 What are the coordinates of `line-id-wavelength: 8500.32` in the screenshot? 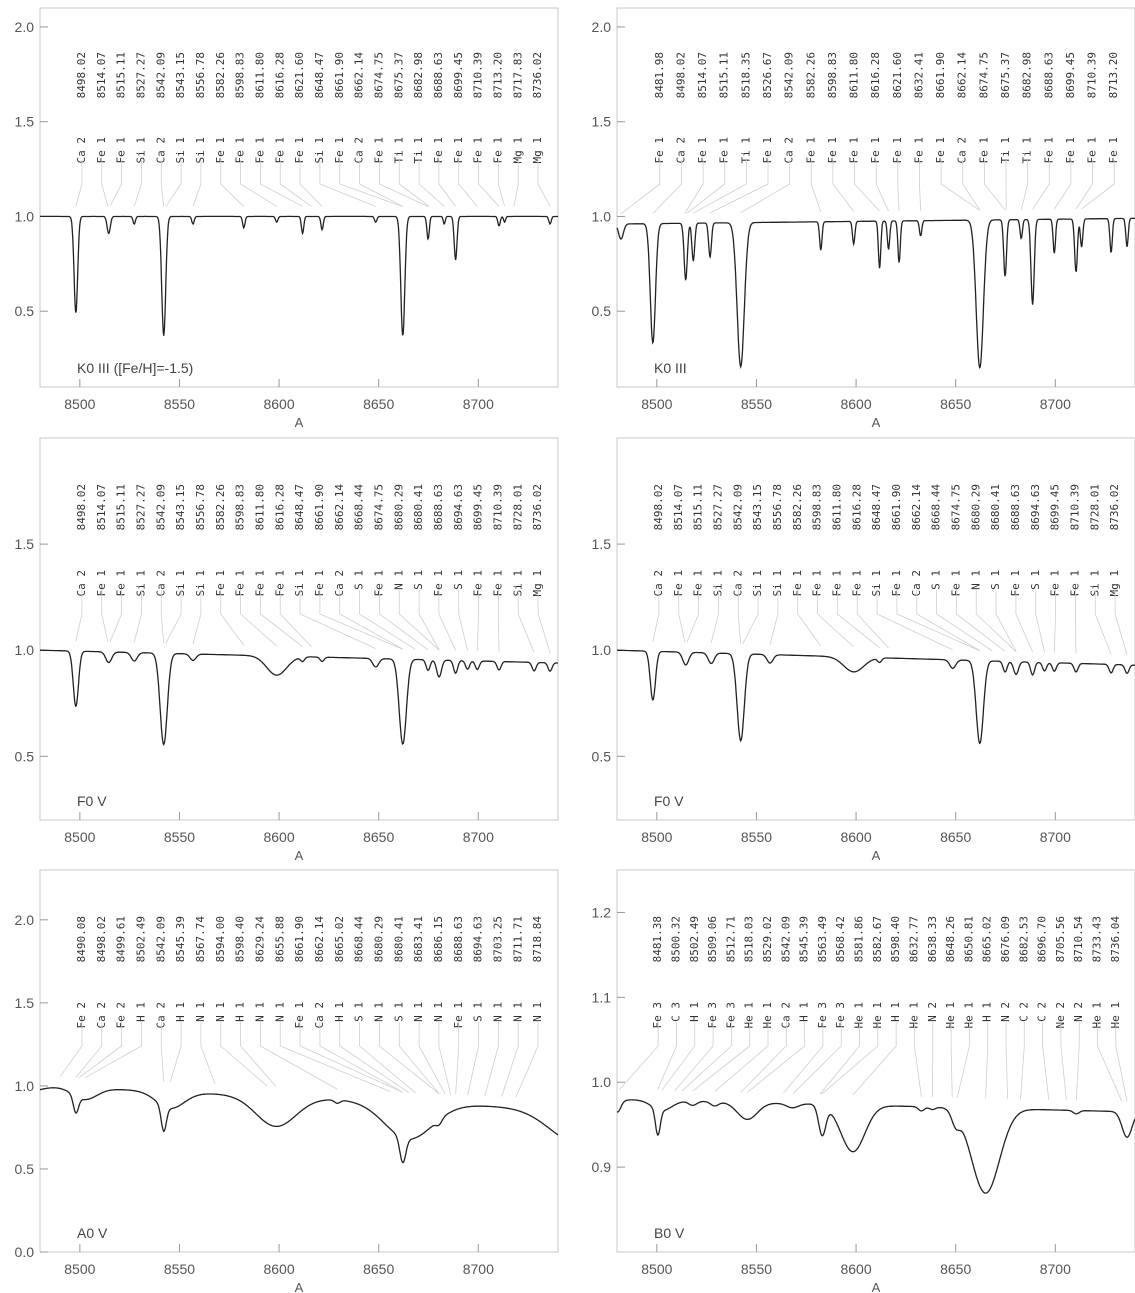 It's located at (675, 939).